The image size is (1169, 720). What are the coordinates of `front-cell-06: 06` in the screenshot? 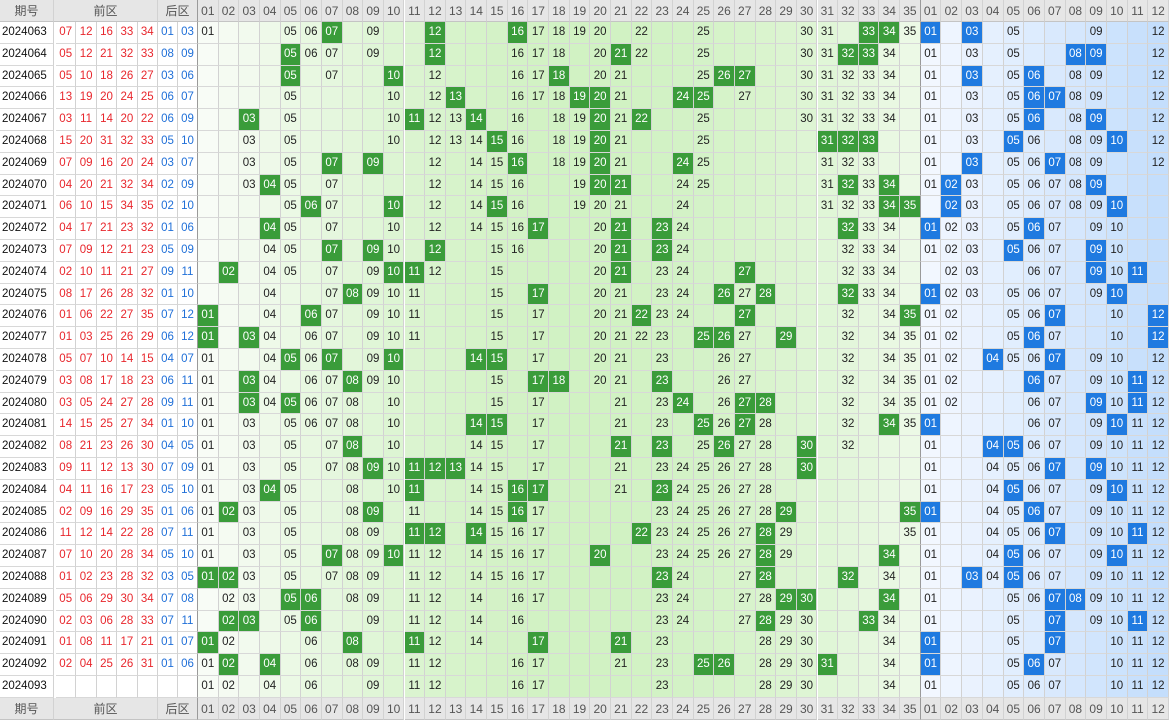 It's located at (311, 621).